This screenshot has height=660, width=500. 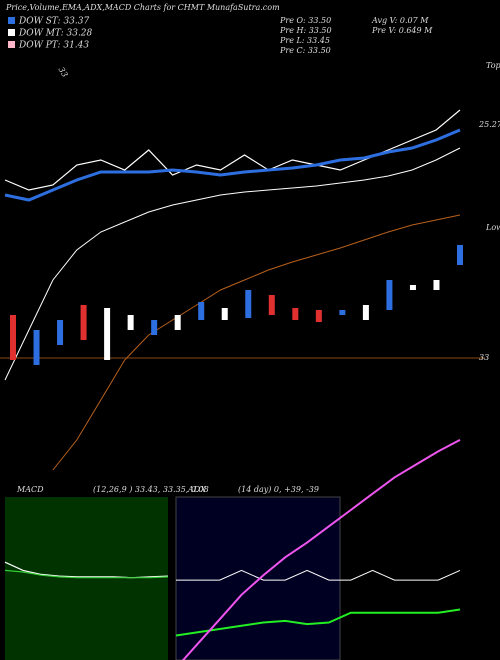 What do you see at coordinates (53, 22) in the screenshot?
I see `legend-entry: DOW ST: 33.37` at bounding box center [53, 22].